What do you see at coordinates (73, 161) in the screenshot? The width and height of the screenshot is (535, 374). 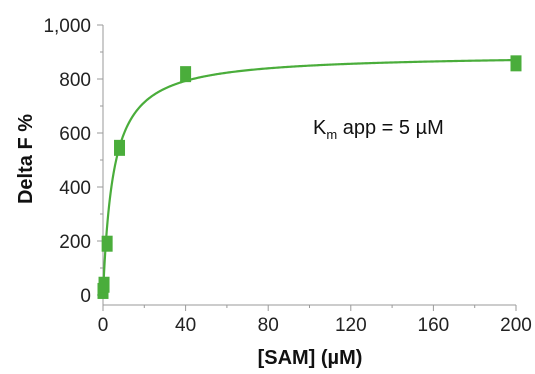 I see `y-ticks: 0 200 400 600 800 1,000` at bounding box center [73, 161].